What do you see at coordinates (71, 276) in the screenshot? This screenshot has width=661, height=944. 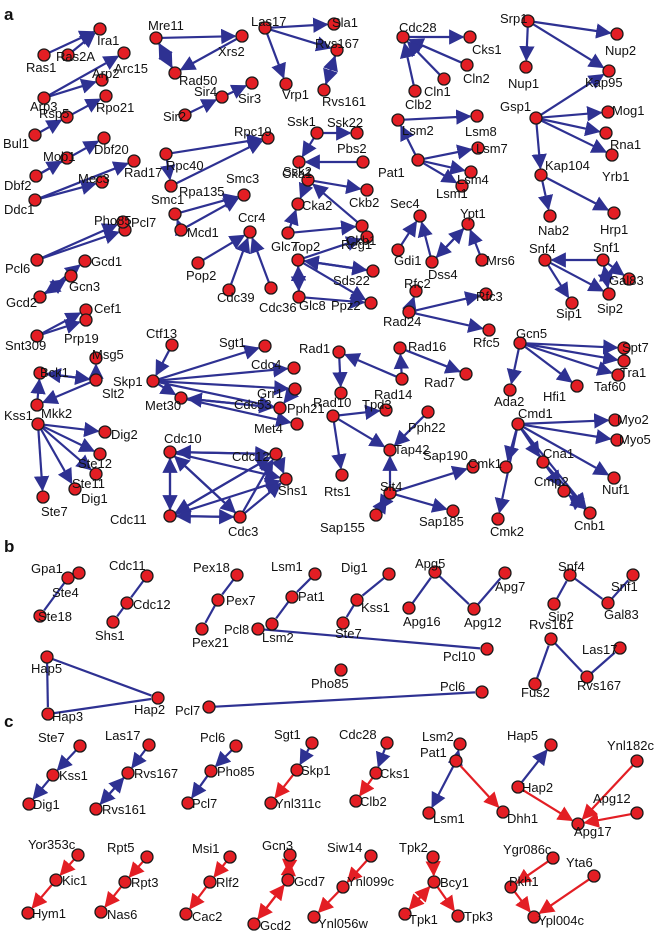 I see `node-Gcn3` at bounding box center [71, 276].